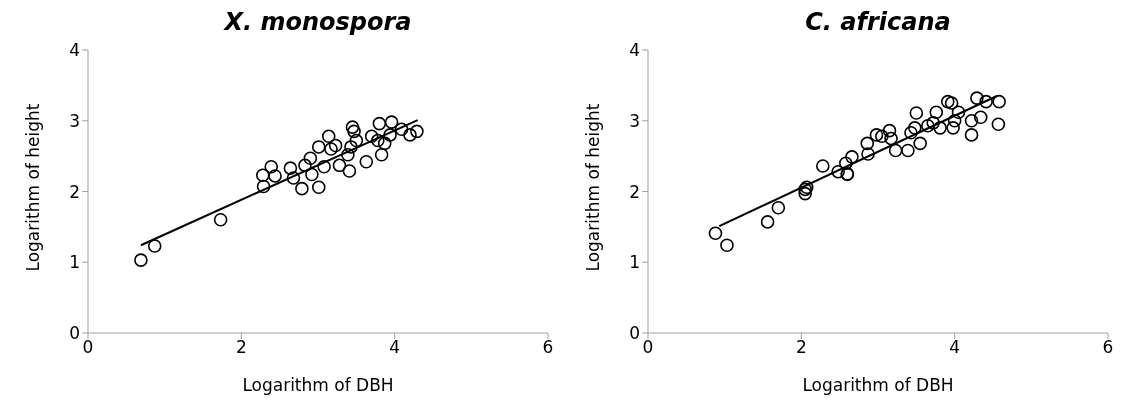 The height and width of the screenshot is (412, 1135). Describe the element at coordinates (317, 23) in the screenshot. I see `chart-title: X. monospora` at that location.